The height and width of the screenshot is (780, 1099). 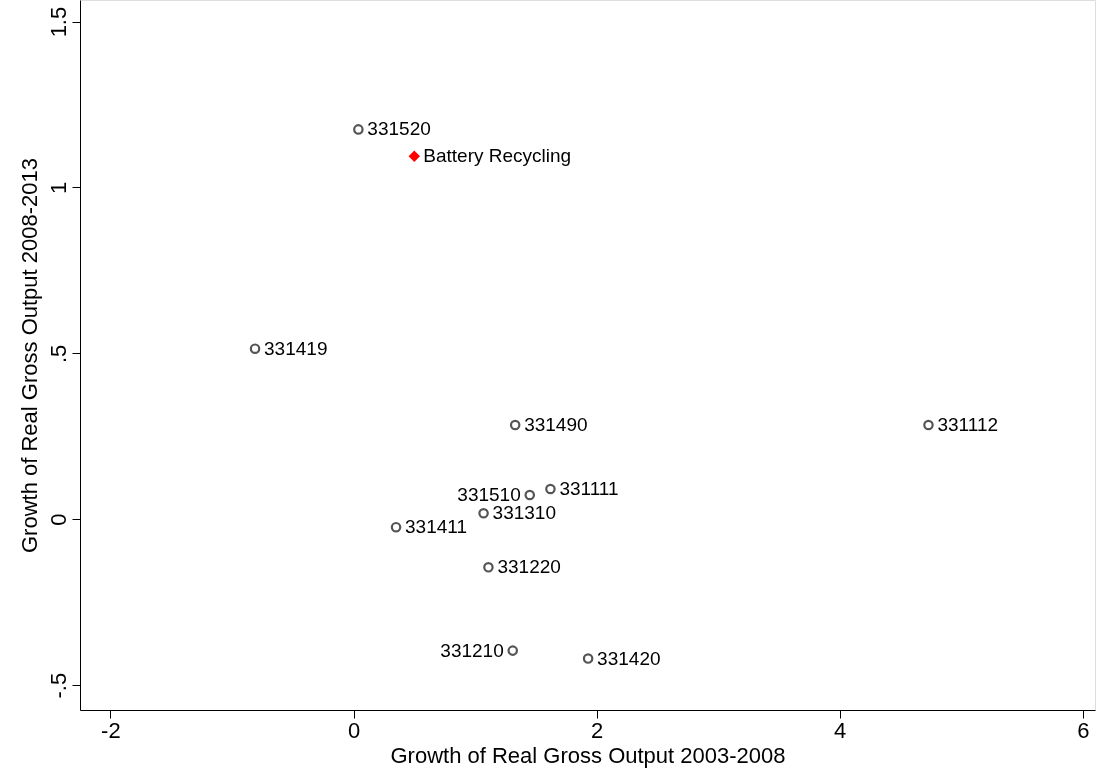 I want to click on y-tick-label: 1, so click(x=58, y=188).